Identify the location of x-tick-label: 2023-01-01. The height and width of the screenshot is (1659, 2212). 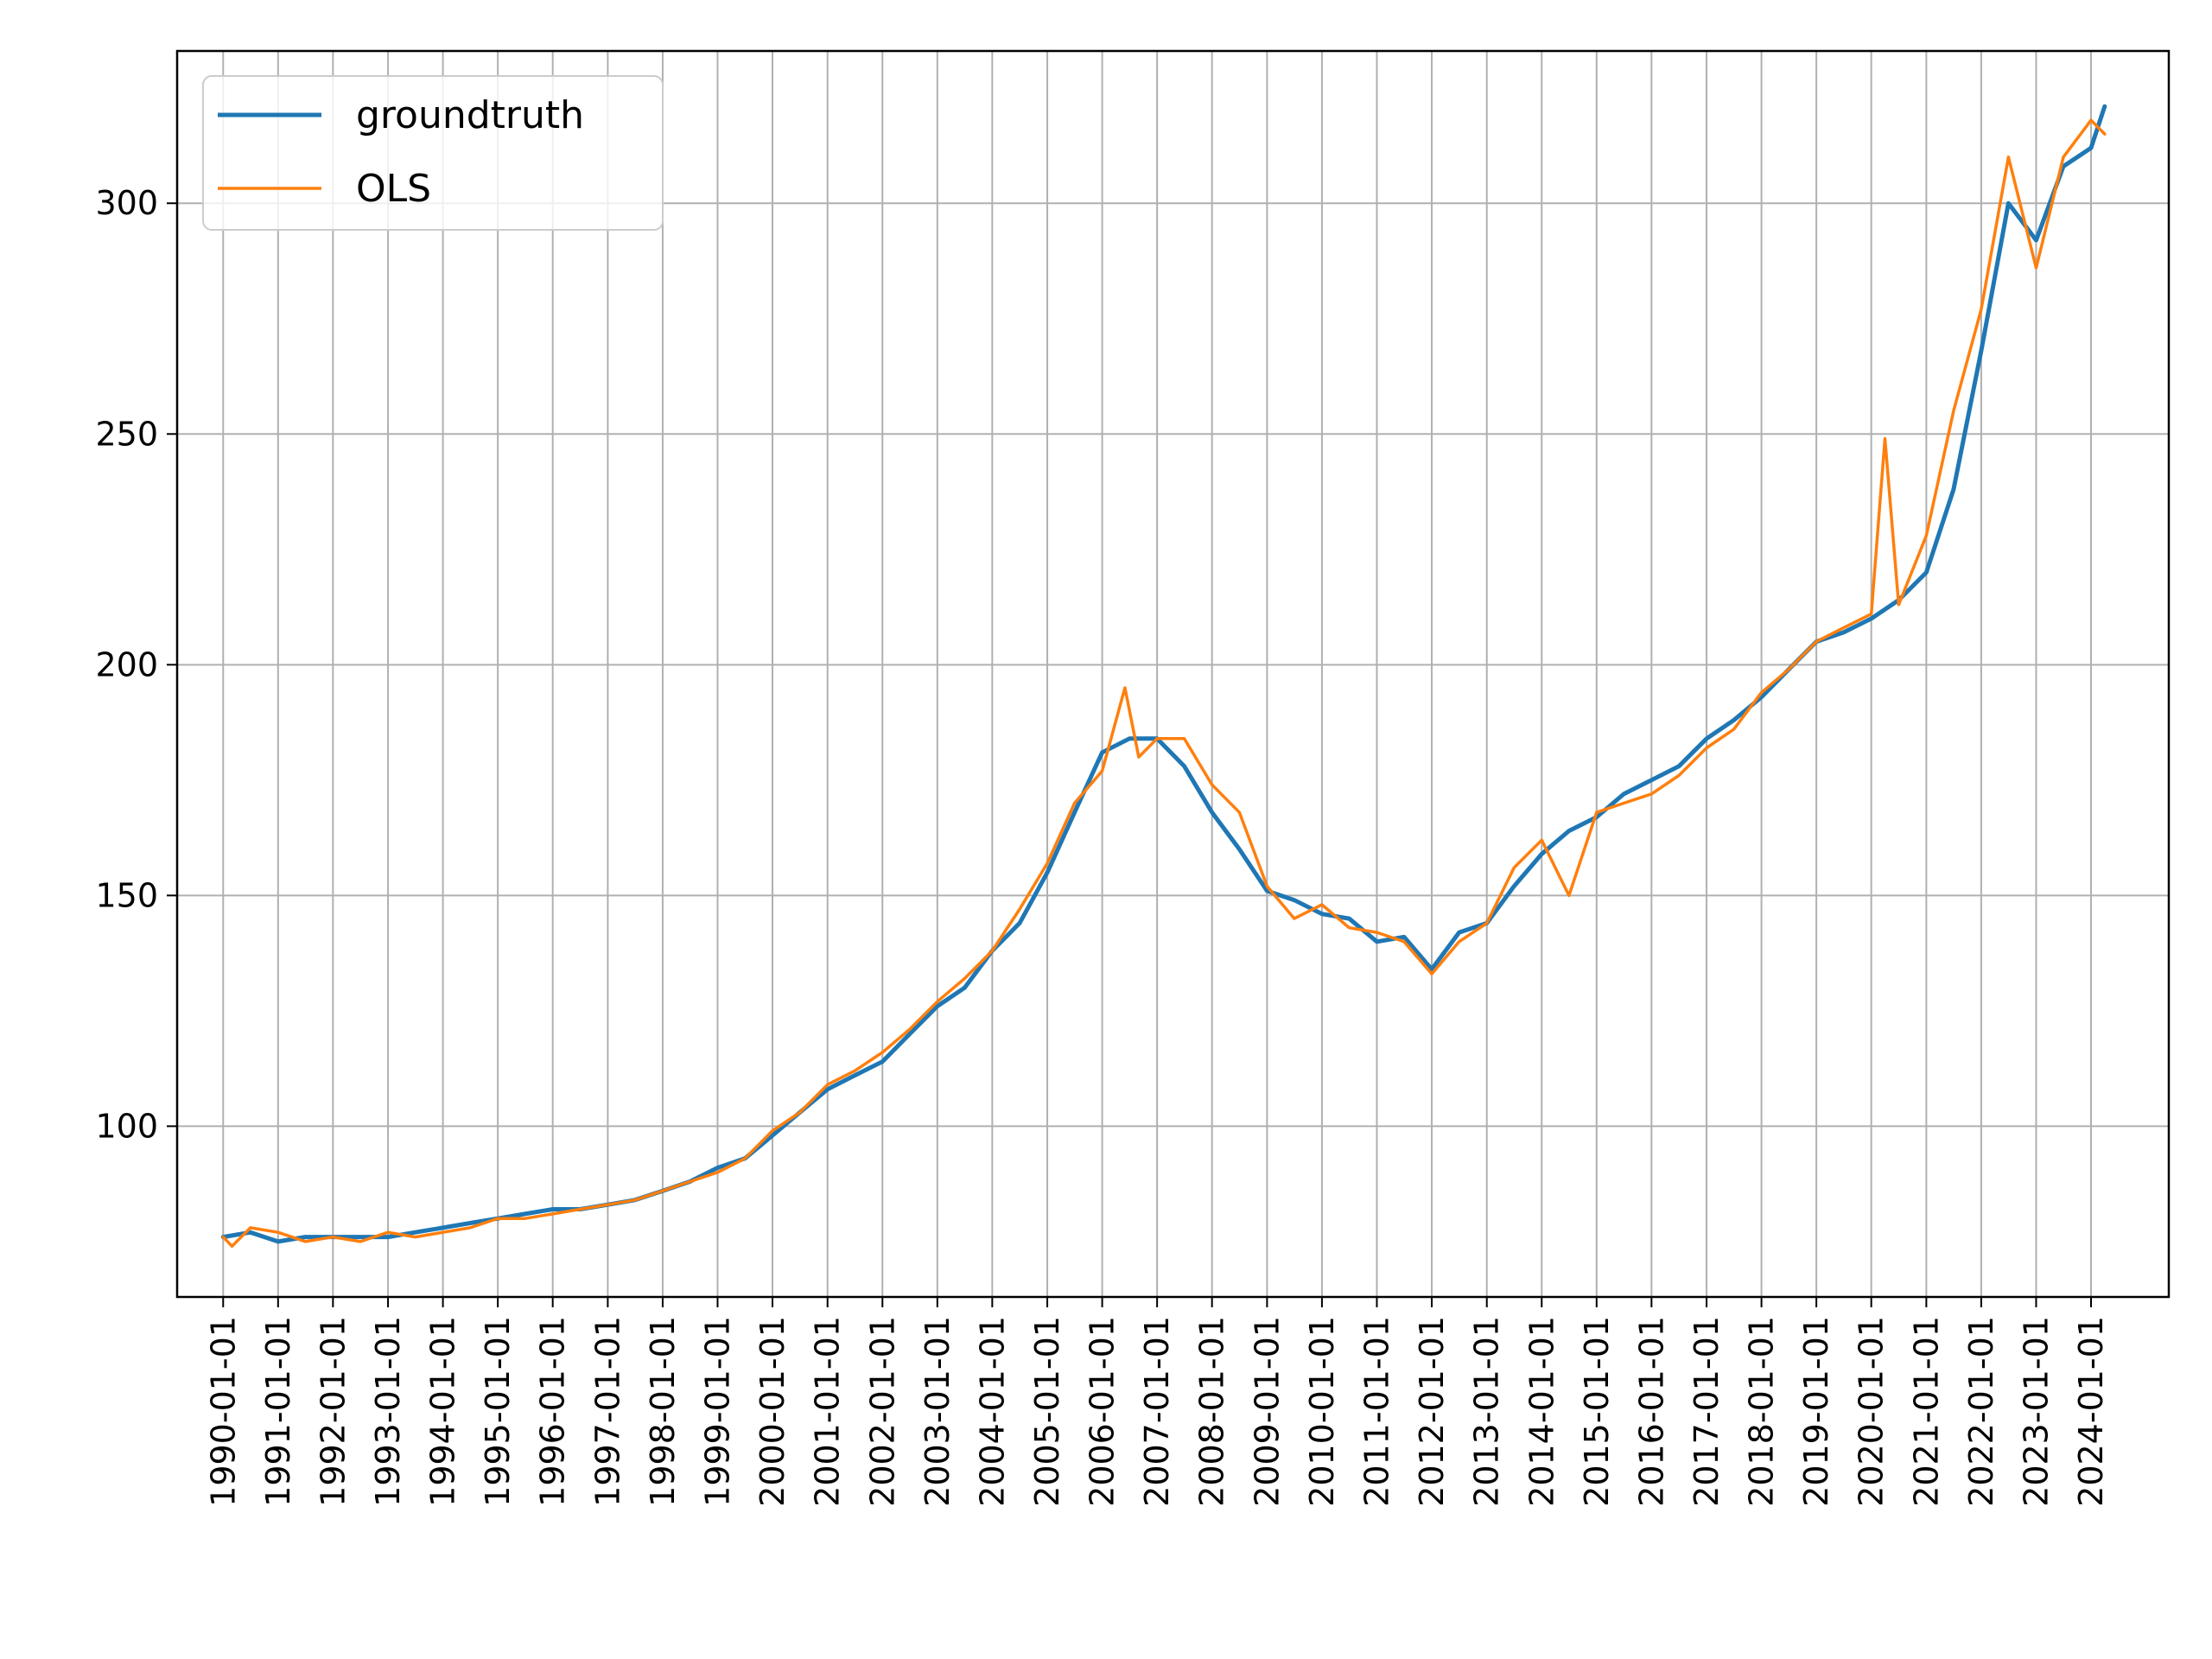
(2036, 1411).